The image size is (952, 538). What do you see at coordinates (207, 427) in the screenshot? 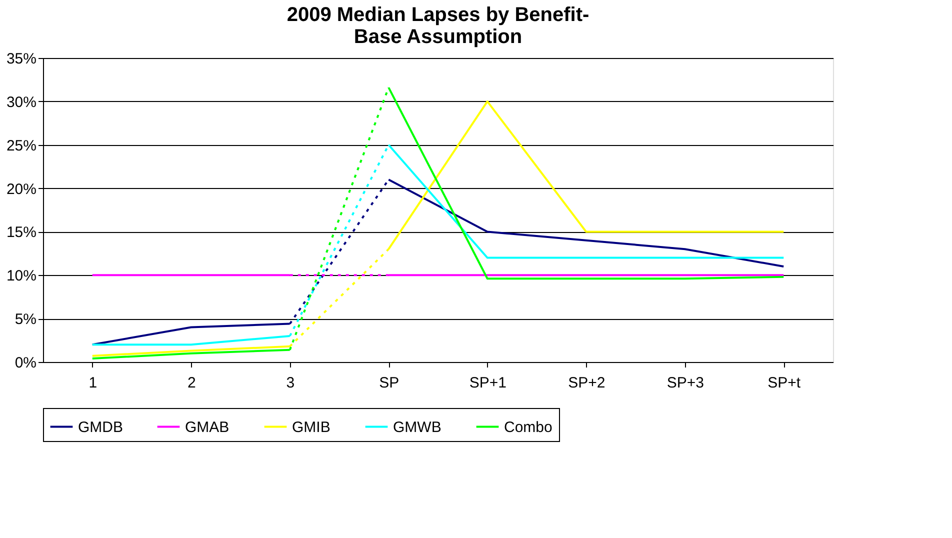
I see `legend-label: GMAB` at bounding box center [207, 427].